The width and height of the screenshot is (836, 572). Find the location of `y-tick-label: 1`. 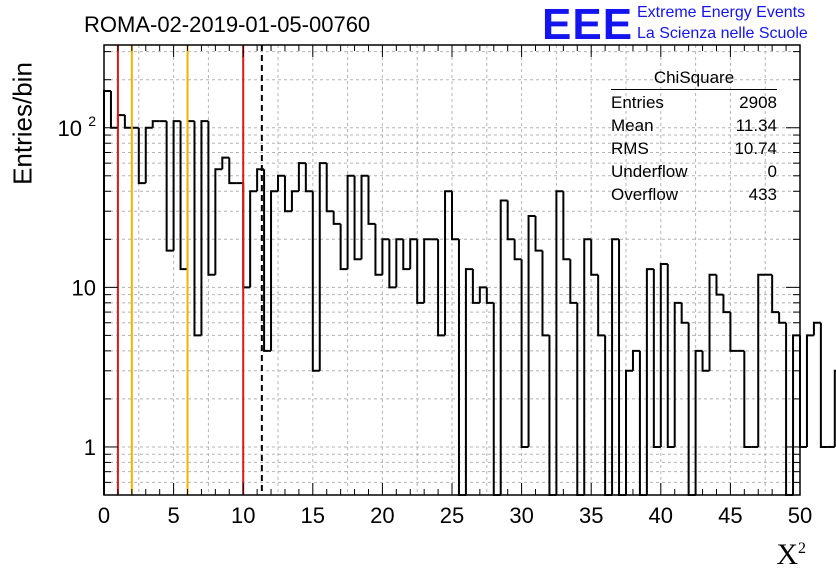

y-tick-label: 1 is located at coordinates (90, 447).